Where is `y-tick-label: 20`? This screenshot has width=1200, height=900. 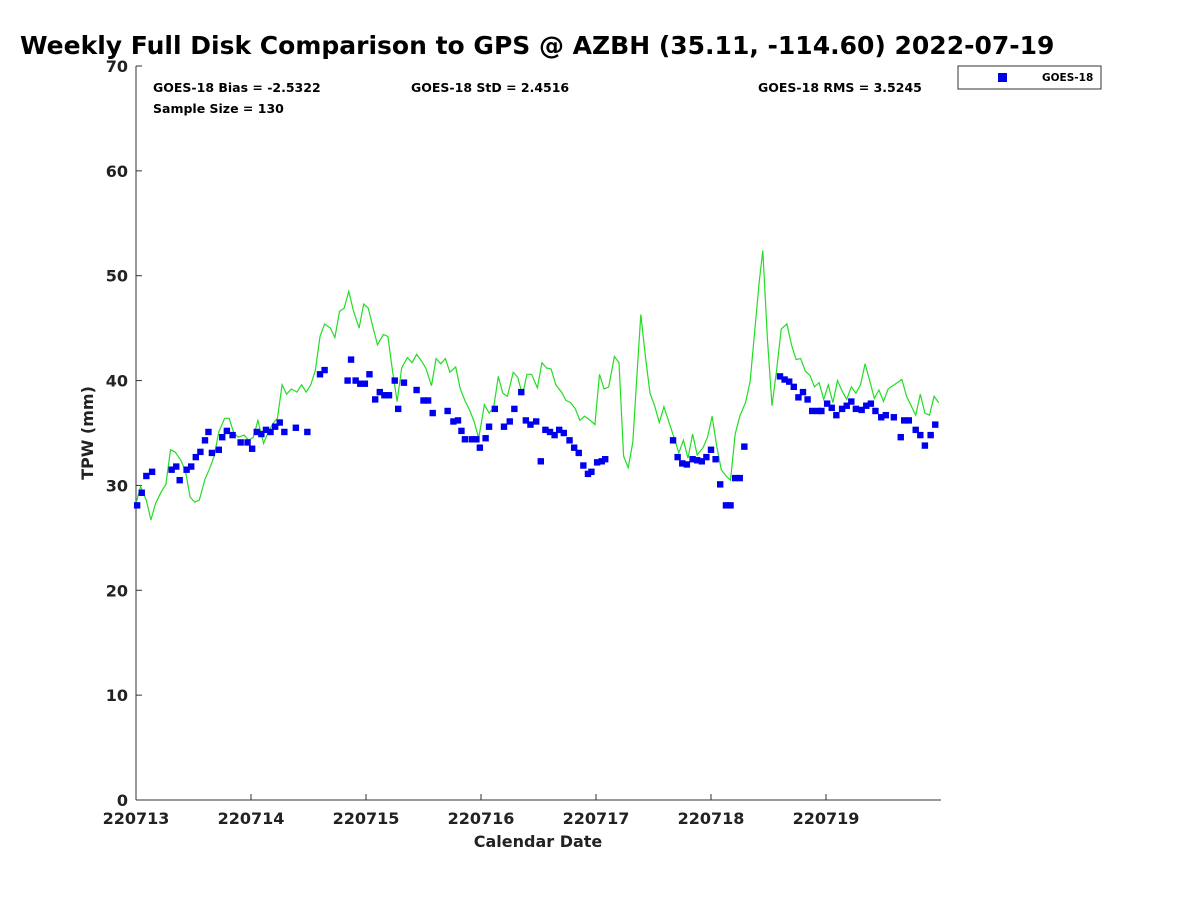
y-tick-label: 20 is located at coordinates (117, 590).